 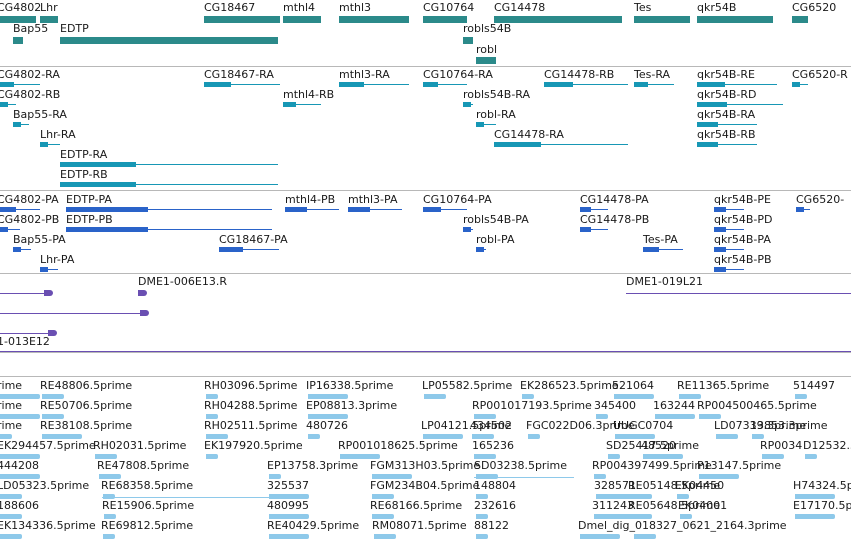 I want to click on transcript-label: mthl4-RB, so click(x=309, y=94).